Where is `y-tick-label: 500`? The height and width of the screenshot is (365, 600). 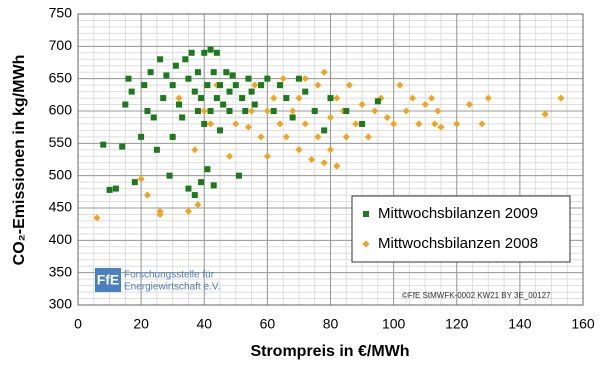 y-tick-label: 500 is located at coordinates (61, 174).